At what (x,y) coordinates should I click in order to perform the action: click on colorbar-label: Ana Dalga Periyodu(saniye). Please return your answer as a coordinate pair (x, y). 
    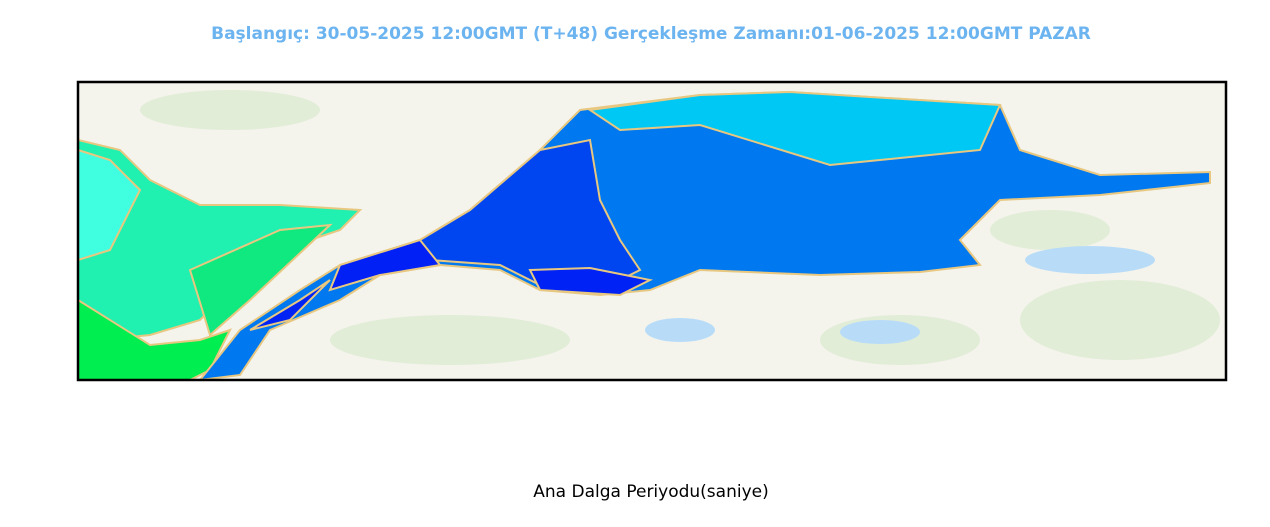
    Looking at the image, I should click on (650, 492).